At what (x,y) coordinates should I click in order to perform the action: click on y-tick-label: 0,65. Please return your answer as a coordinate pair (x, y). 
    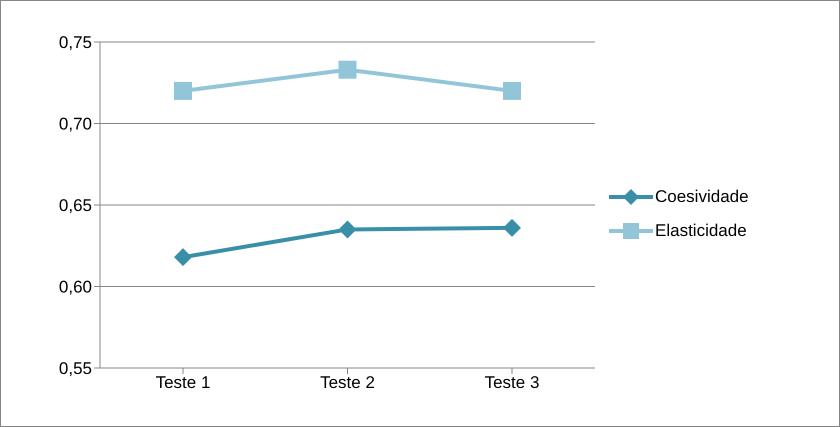
    Looking at the image, I should click on (75, 206).